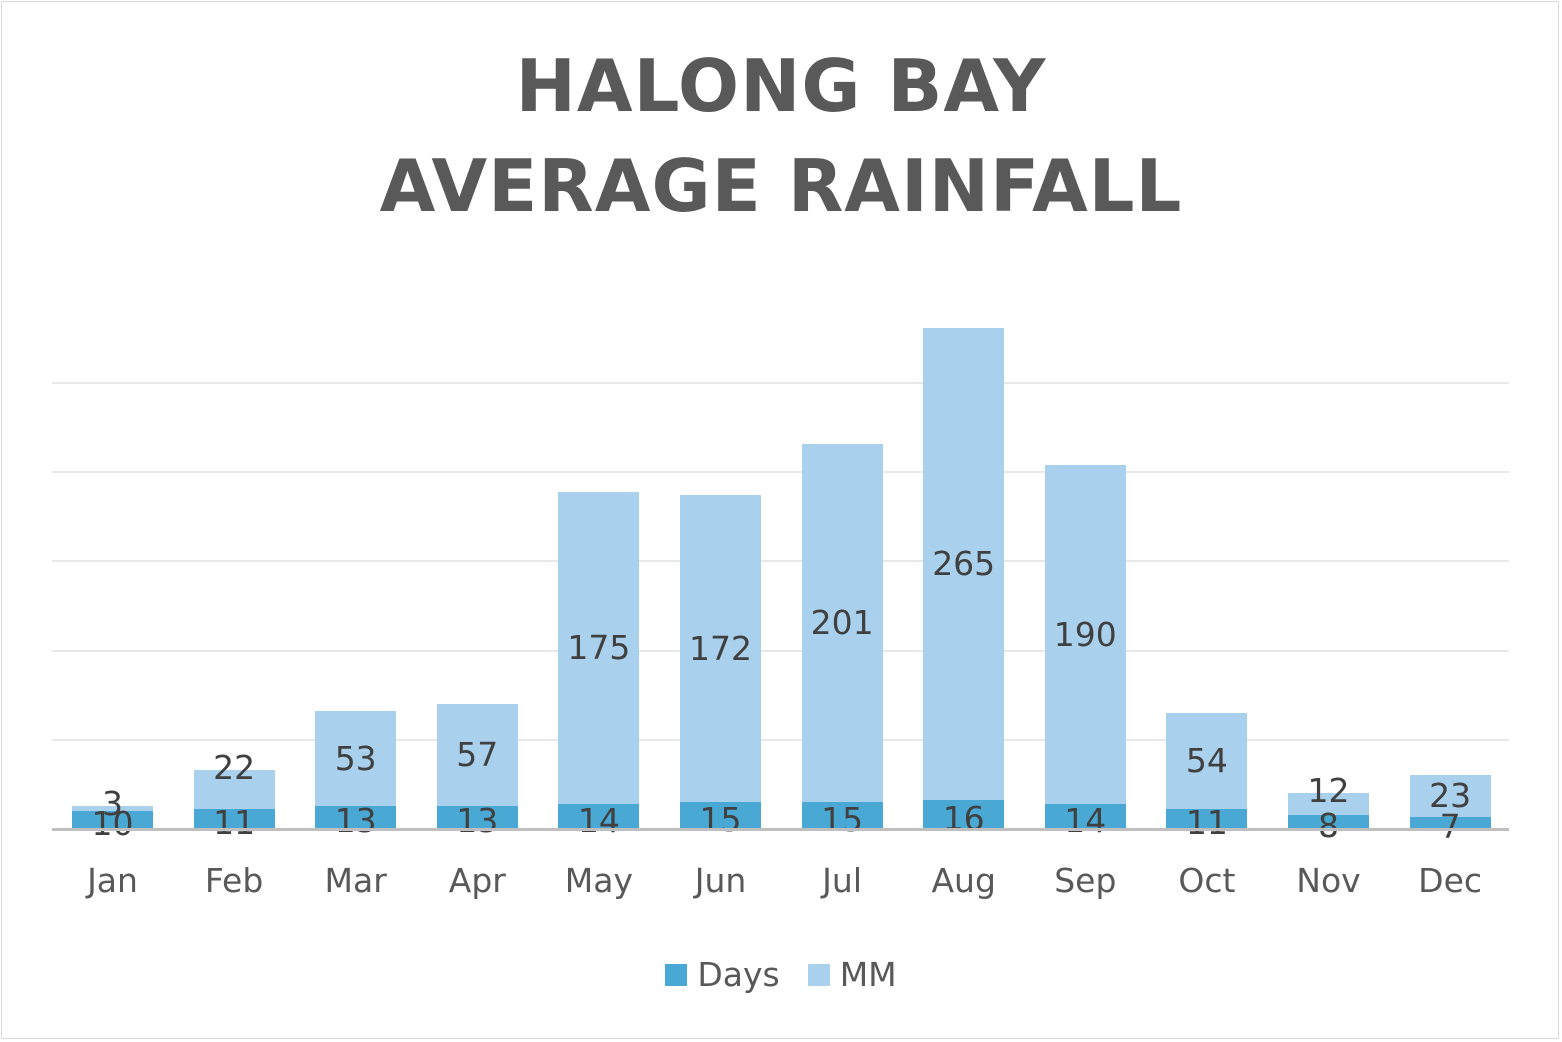  Describe the element at coordinates (1207, 880) in the screenshot. I see `x-axis-label: Oct` at that location.